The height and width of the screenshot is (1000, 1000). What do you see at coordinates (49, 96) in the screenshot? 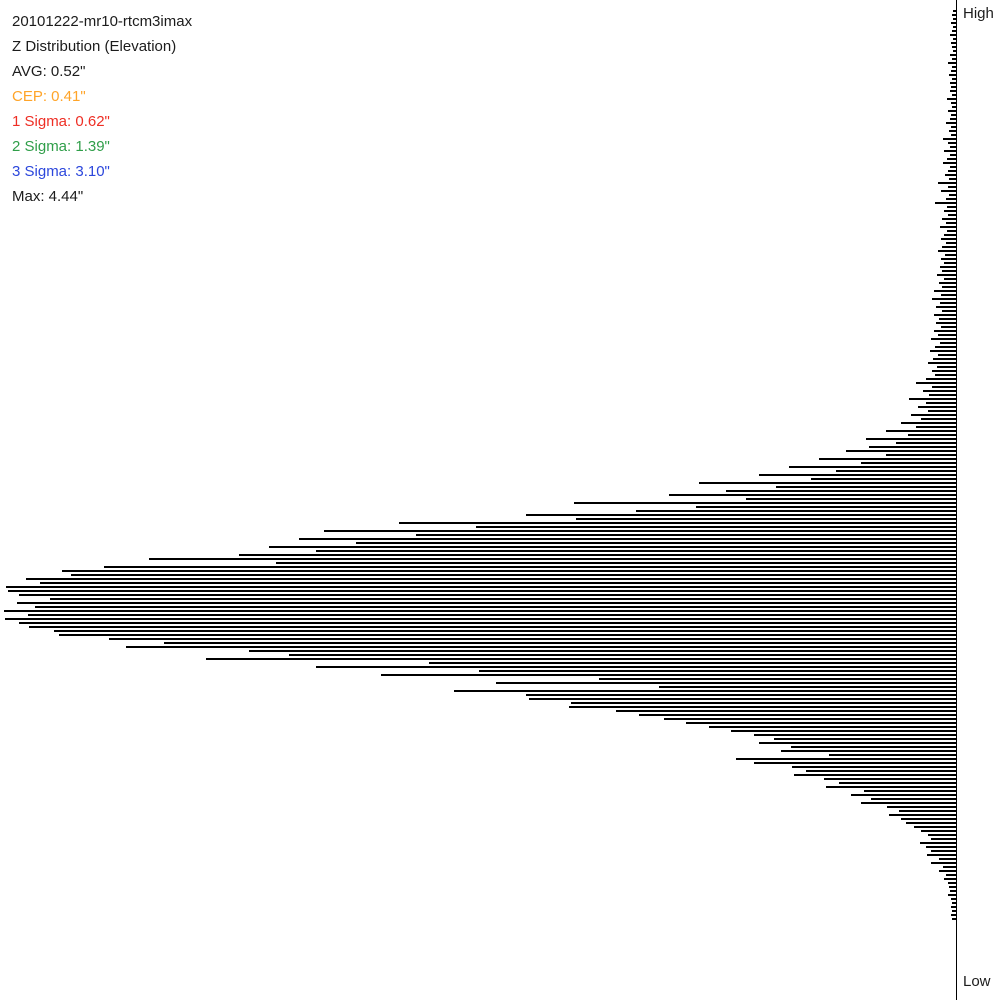
I see `stat-line-cep: CEP: 0.41"` at bounding box center [49, 96].